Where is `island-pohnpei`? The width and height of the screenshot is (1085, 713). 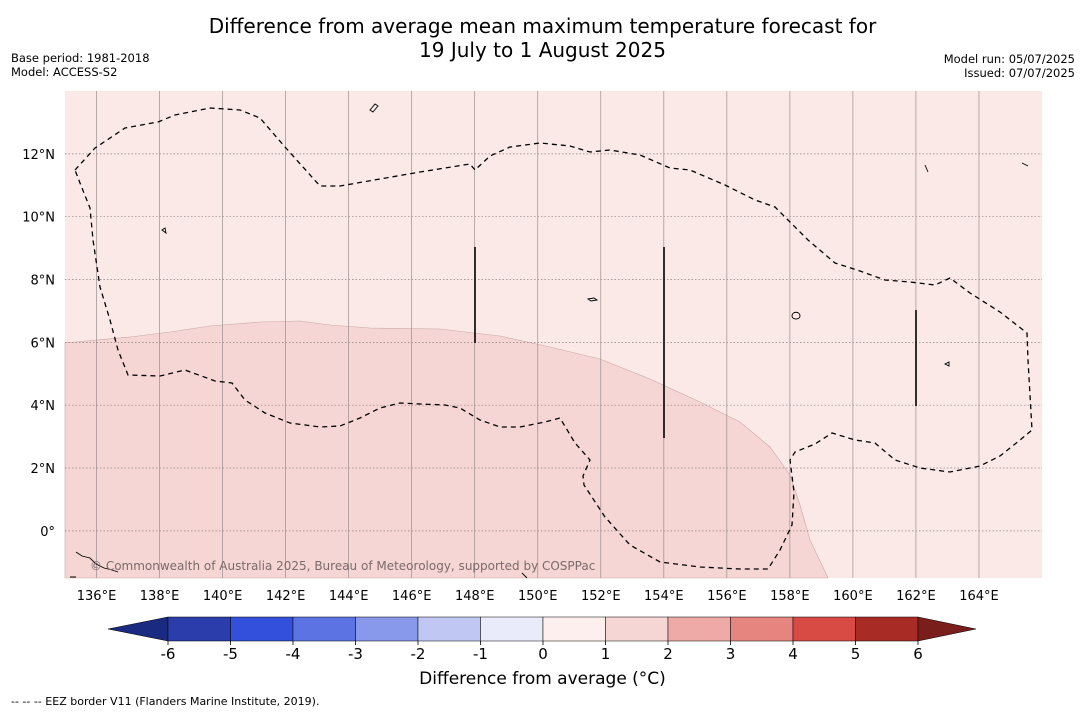
island-pohnpei is located at coordinates (796, 315).